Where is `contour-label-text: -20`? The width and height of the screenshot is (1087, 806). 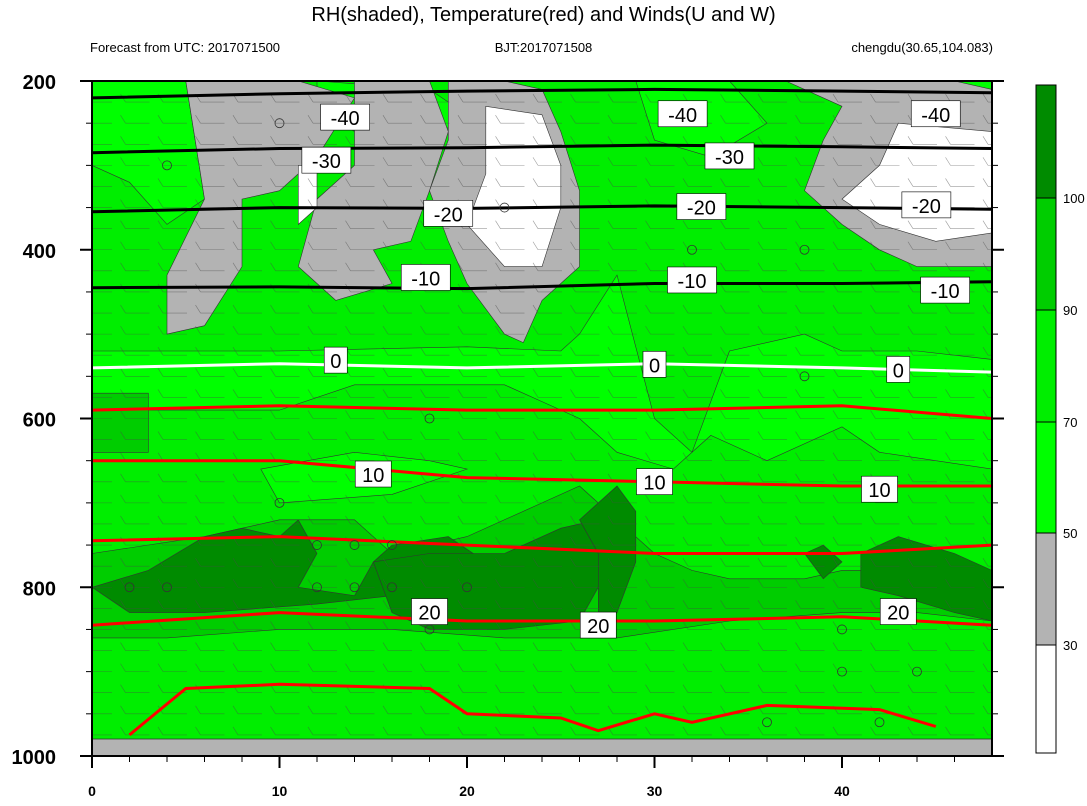 contour-label-text: -20 is located at coordinates (448, 215).